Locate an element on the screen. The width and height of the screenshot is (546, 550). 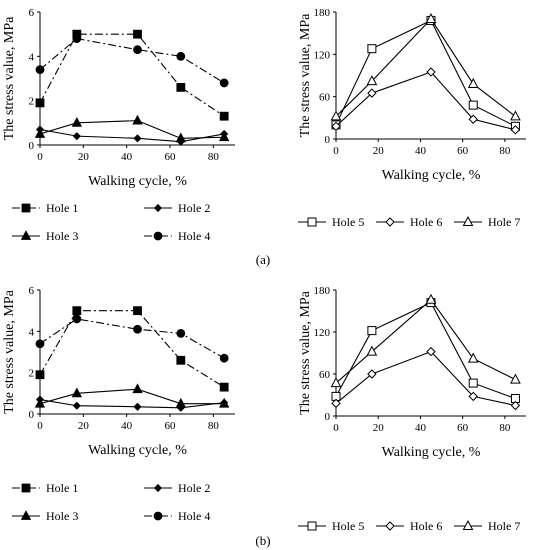
legend-label: Hole 4 is located at coordinates (194, 516).